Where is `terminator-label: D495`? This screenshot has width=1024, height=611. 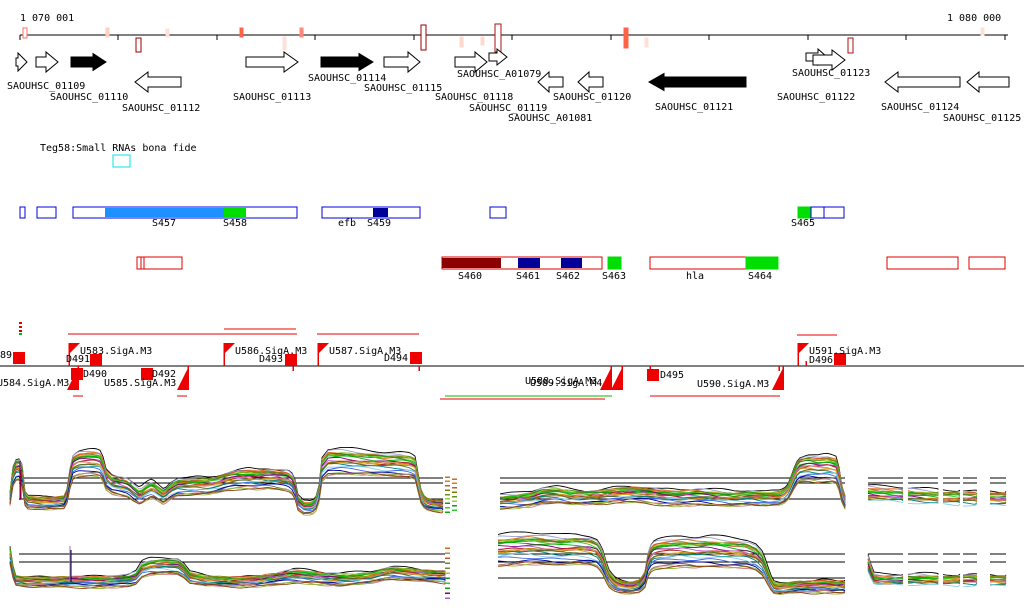 terminator-label: D495 is located at coordinates (672, 375).